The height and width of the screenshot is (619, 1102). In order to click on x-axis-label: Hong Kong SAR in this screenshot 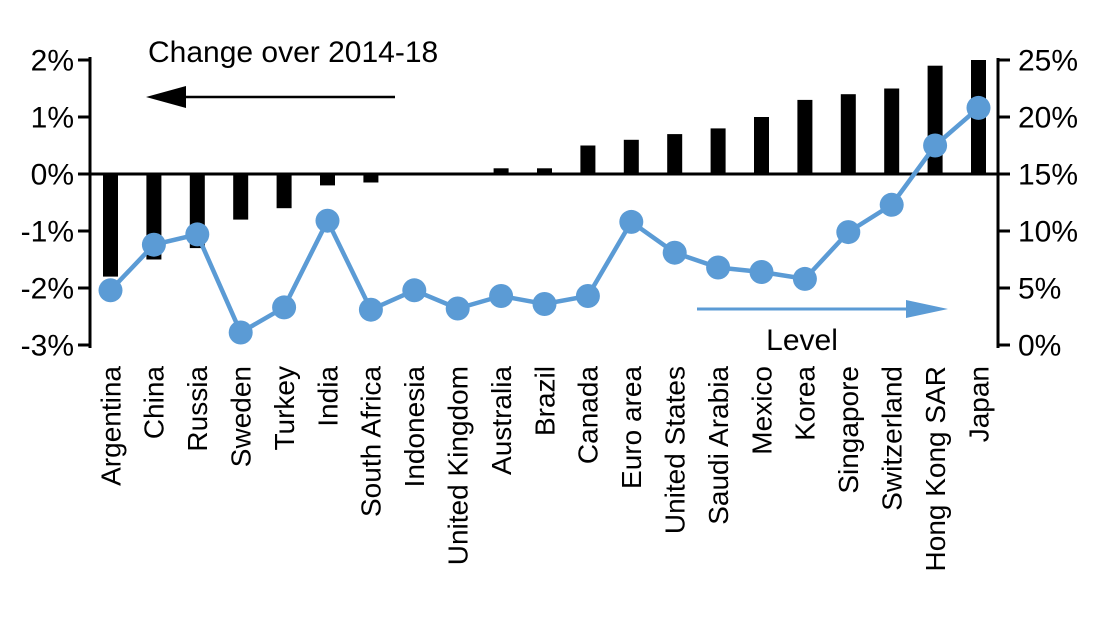, I will do `click(935, 468)`.